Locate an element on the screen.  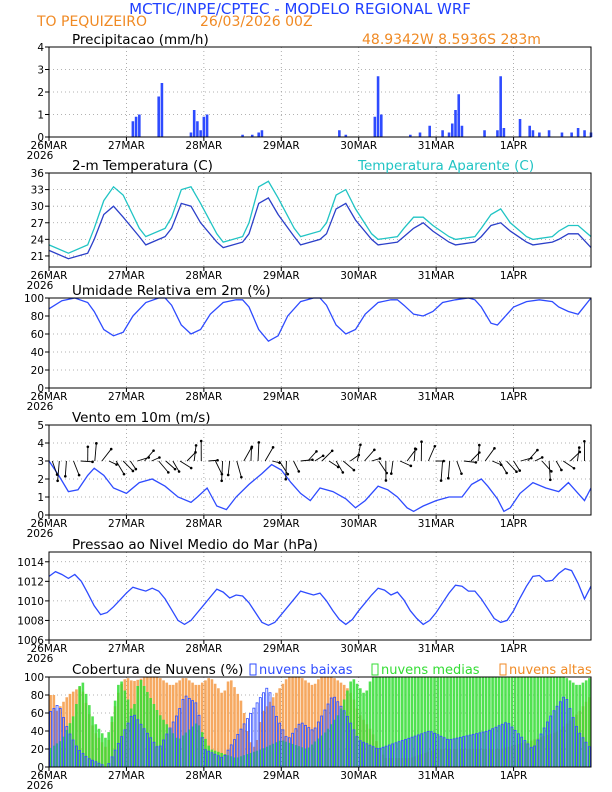
y-tick-label: 30 is located at coordinates (37, 207).